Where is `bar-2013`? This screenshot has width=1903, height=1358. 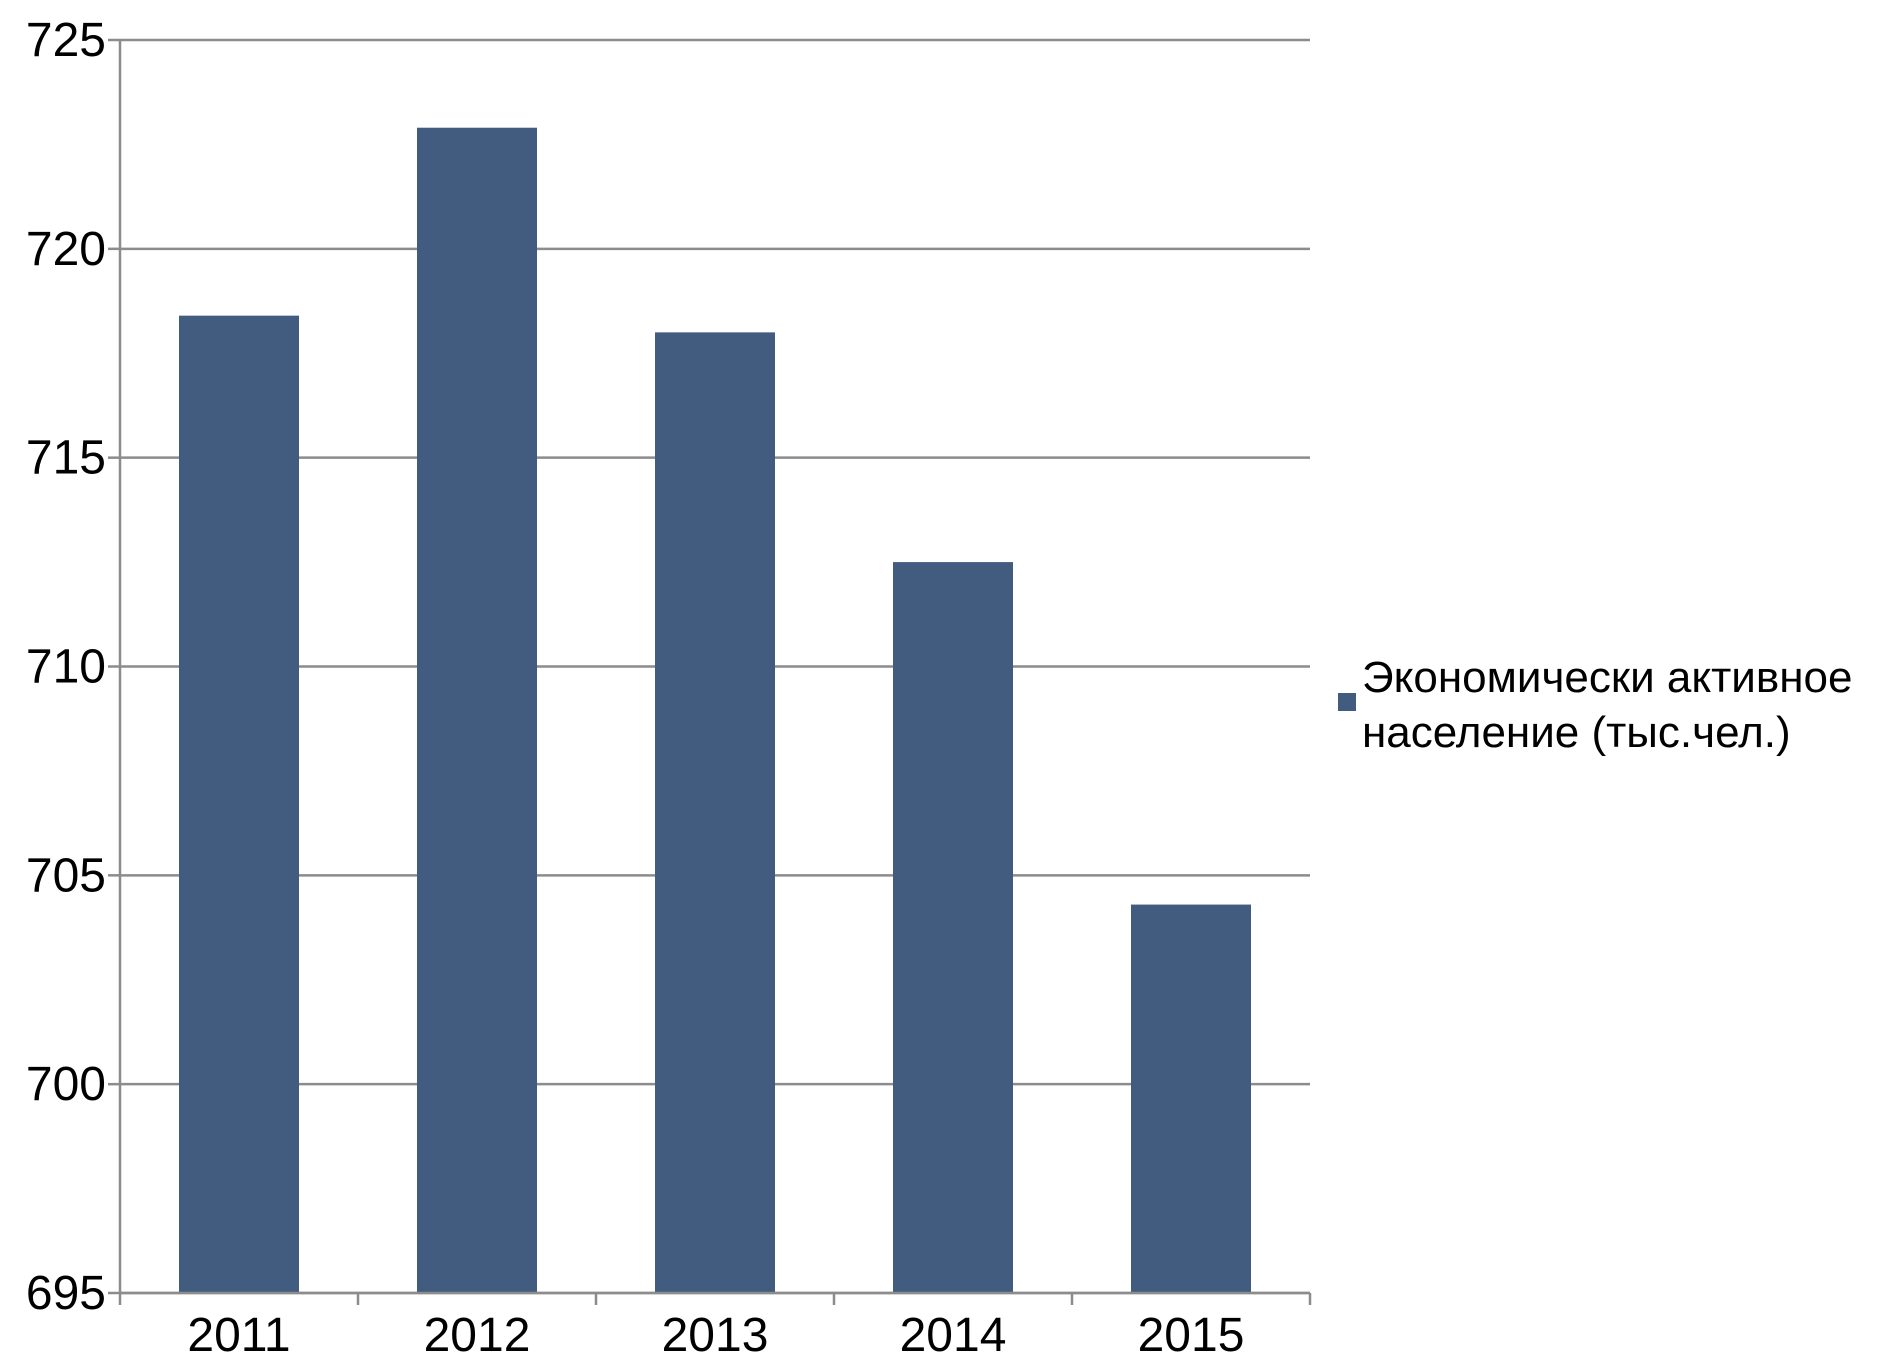 bar-2013 is located at coordinates (715, 812).